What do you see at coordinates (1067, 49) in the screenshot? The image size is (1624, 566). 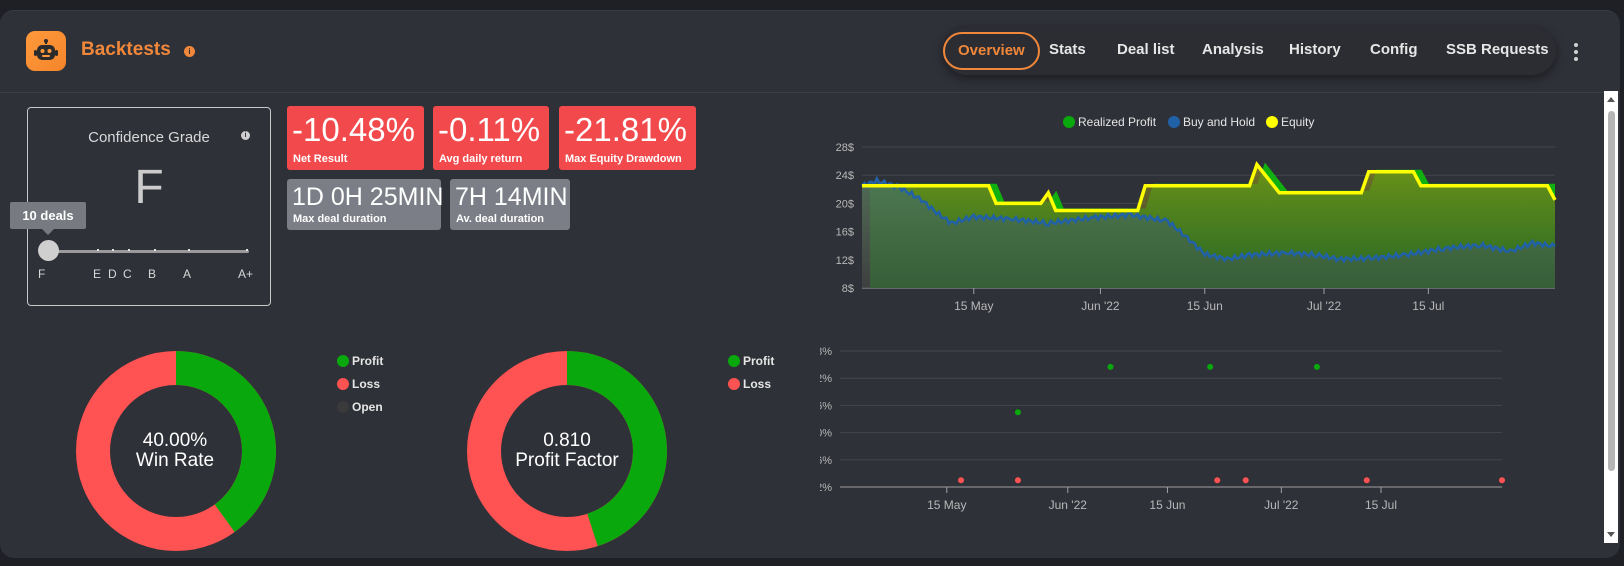 I see `tab-stats: Stats` at bounding box center [1067, 49].